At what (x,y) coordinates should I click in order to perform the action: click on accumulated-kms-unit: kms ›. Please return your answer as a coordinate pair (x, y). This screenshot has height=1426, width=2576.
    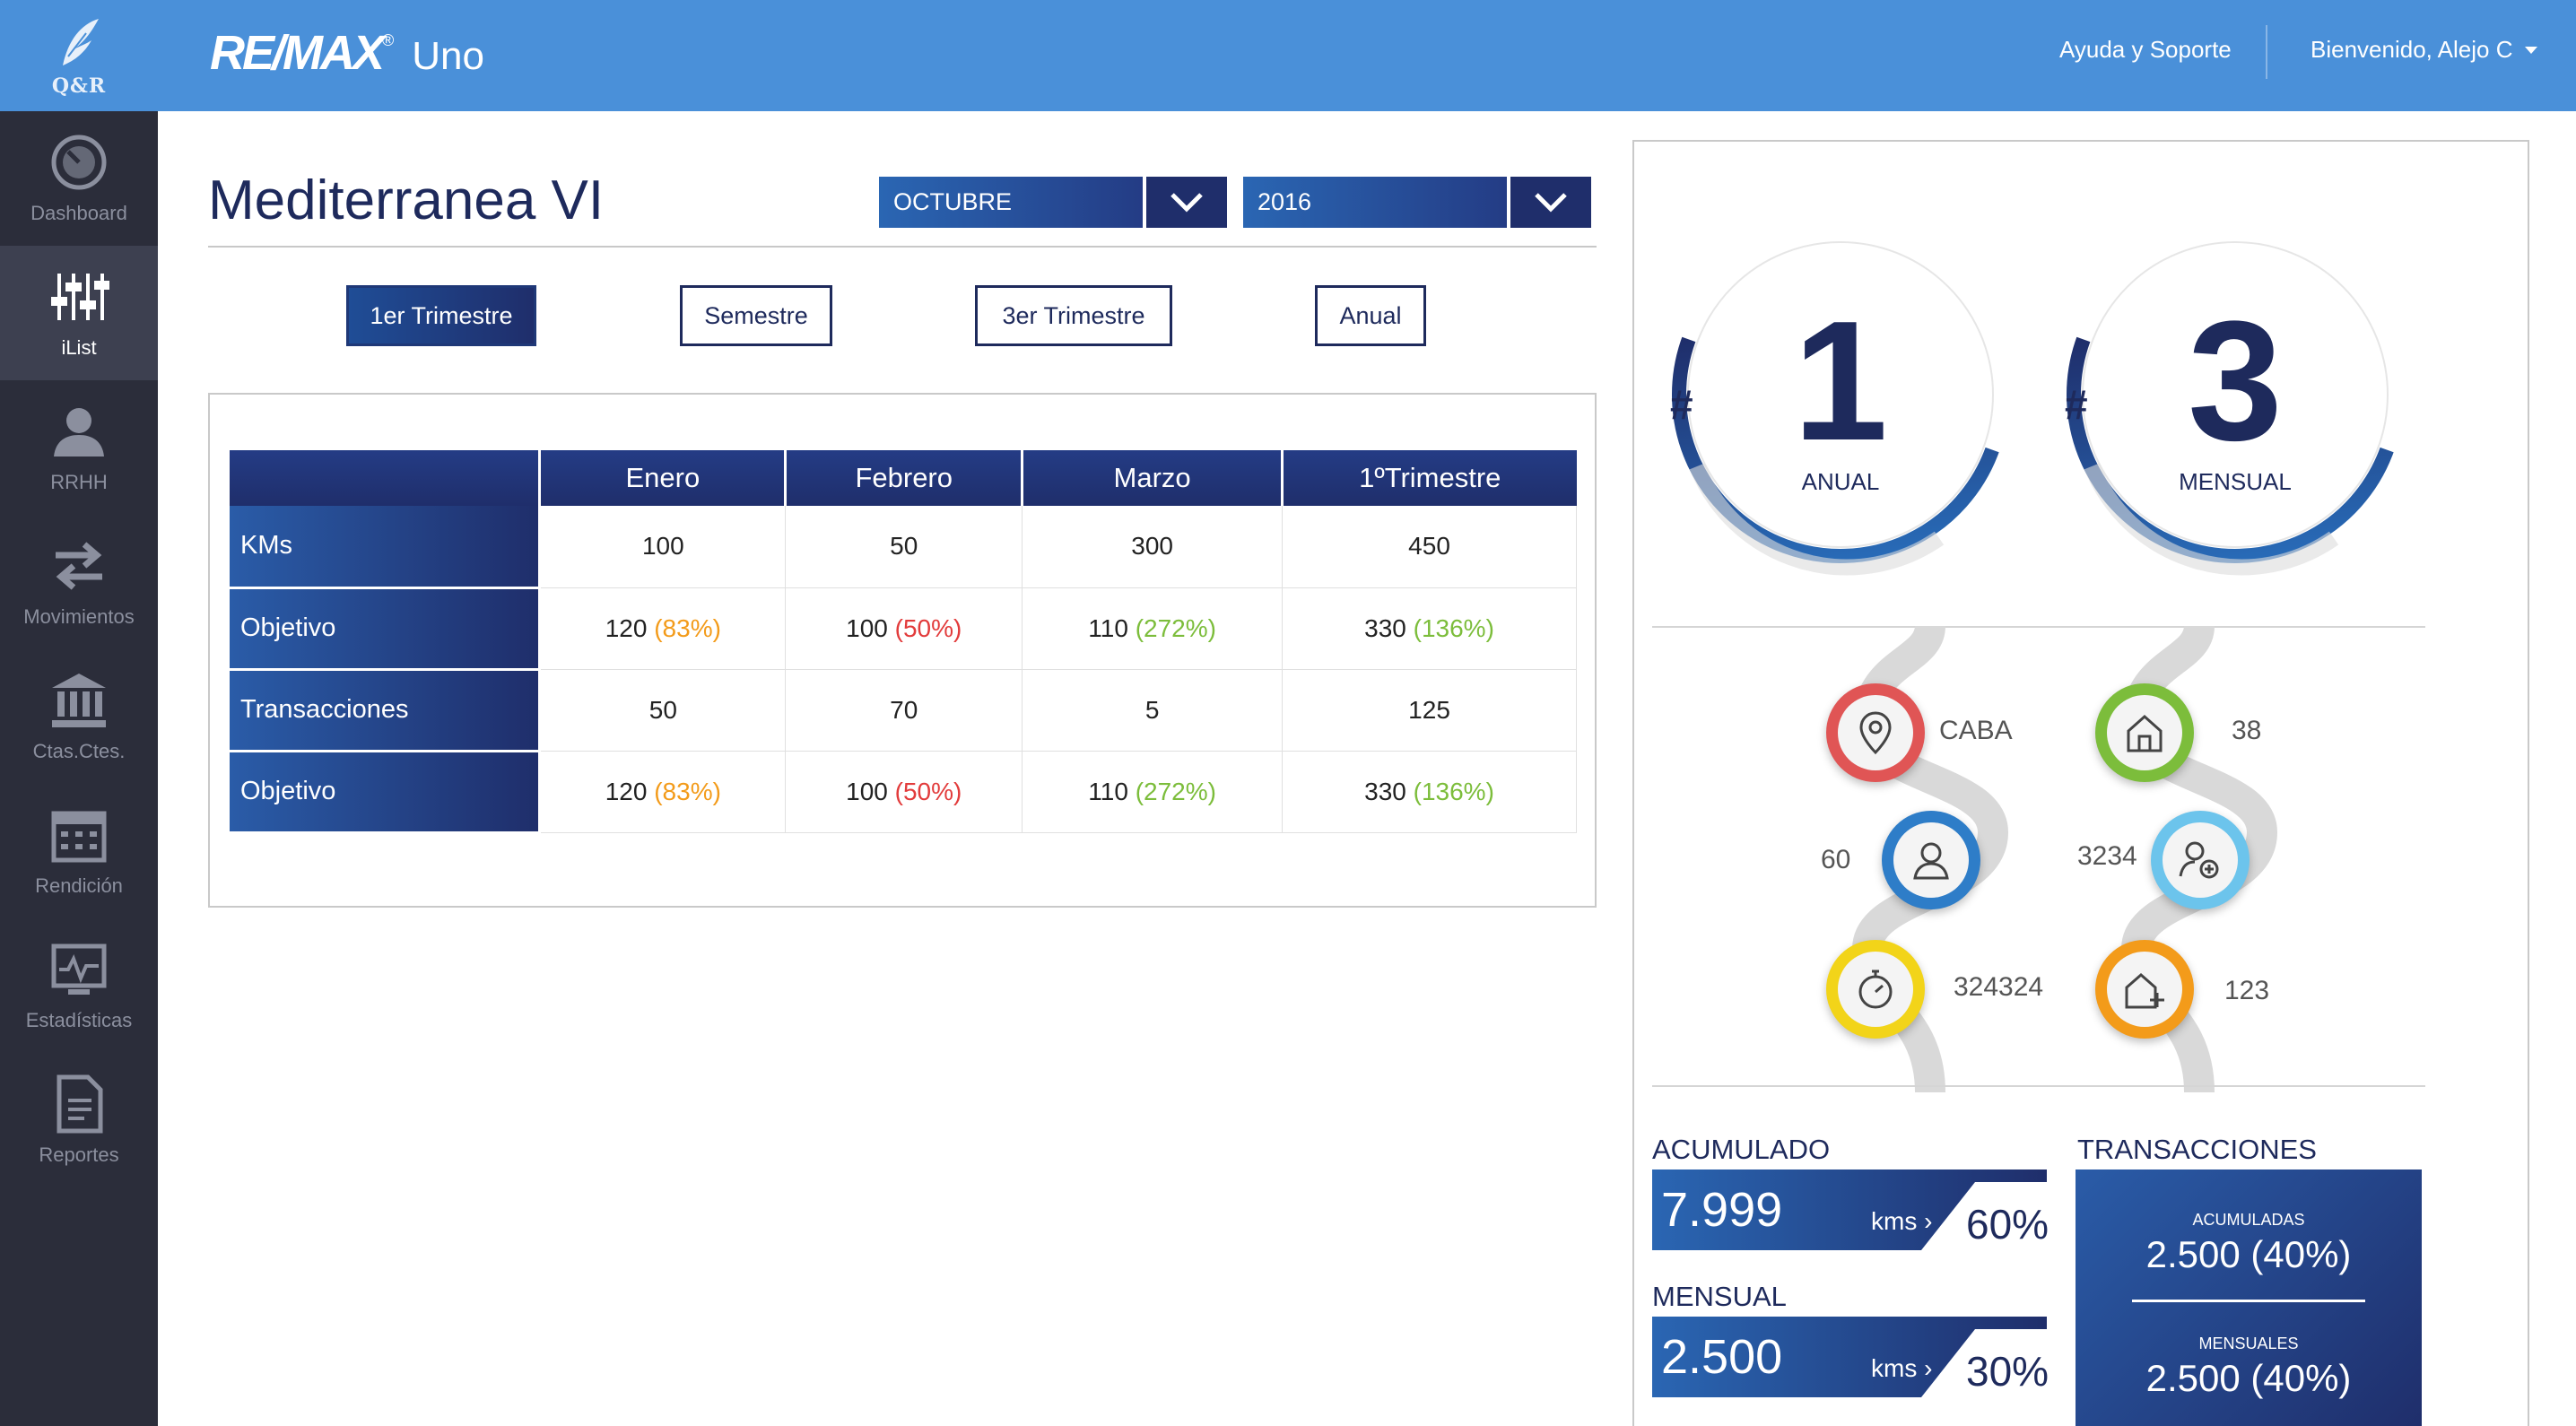
    Looking at the image, I should click on (1901, 1222).